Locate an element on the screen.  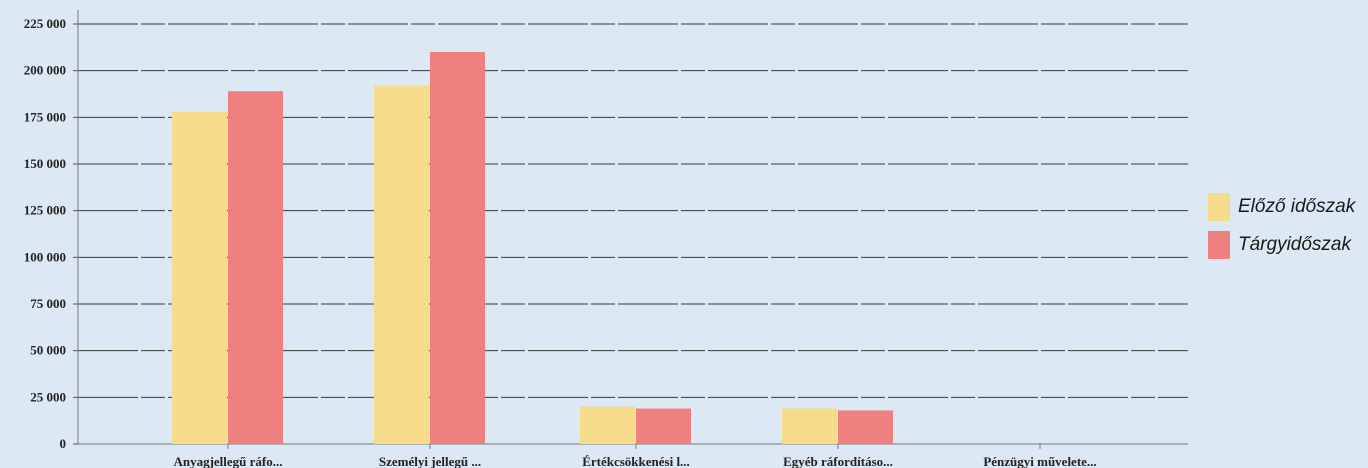
legend-label-current-period: Tárgyidőszak is located at coordinates (1294, 244).